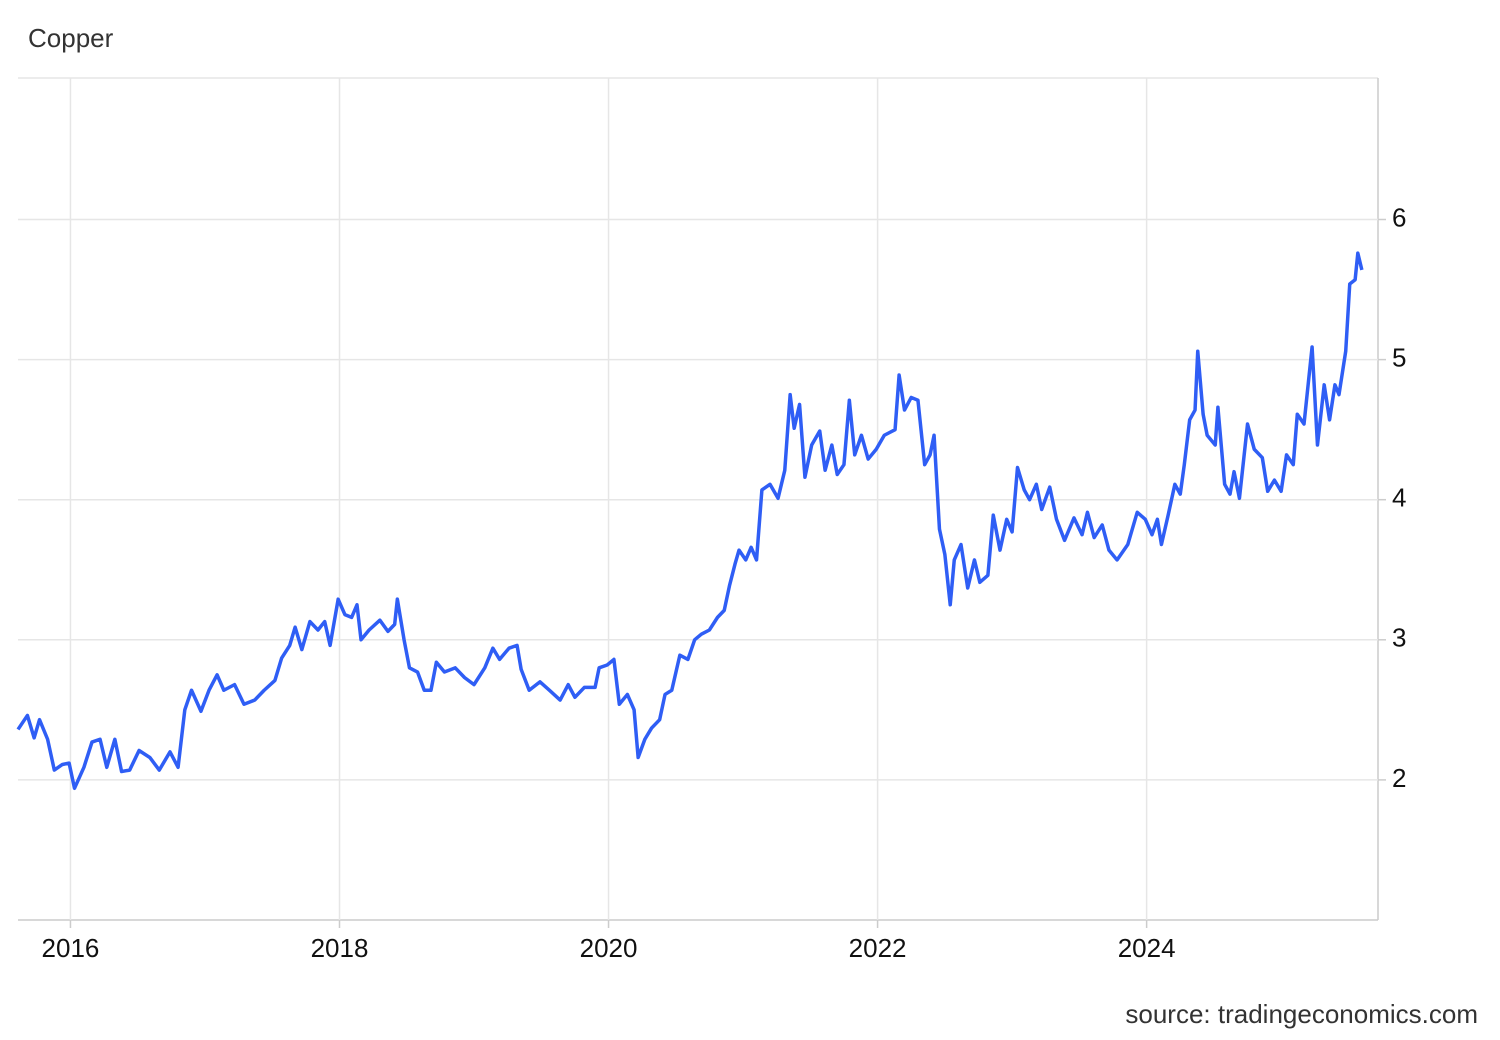 The height and width of the screenshot is (1040, 1500). What do you see at coordinates (340, 948) in the screenshot?
I see `x-tick-label: 2018` at bounding box center [340, 948].